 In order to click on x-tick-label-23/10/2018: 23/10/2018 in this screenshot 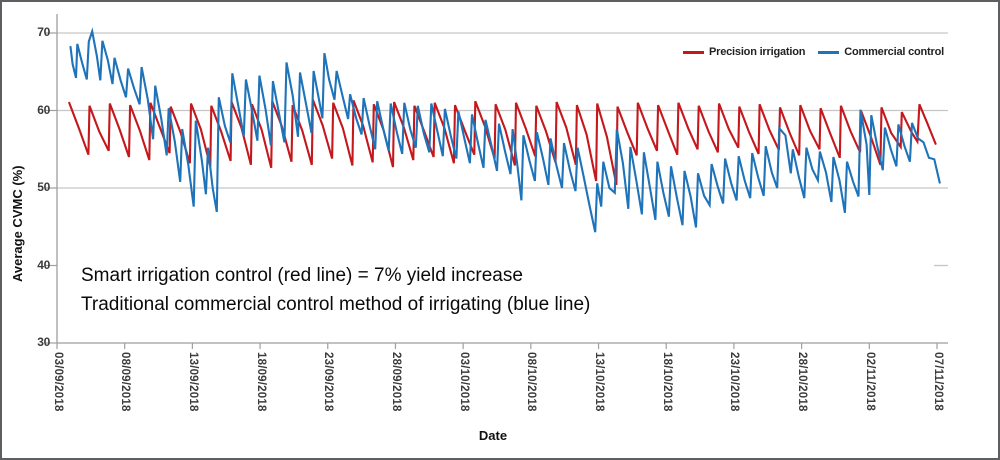, I will do `click(734, 382)`.